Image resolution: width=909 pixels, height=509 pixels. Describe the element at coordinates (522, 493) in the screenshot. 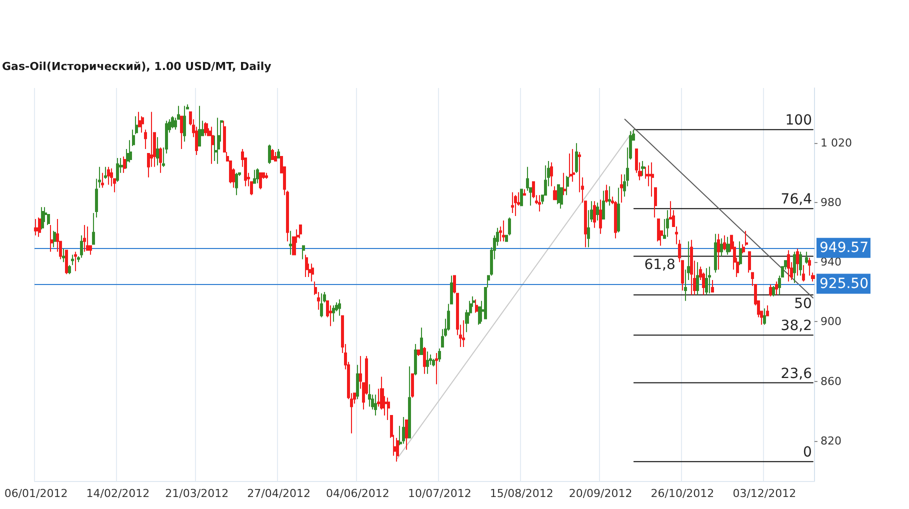

I see `x-tick-label: 15/08/2012` at that location.